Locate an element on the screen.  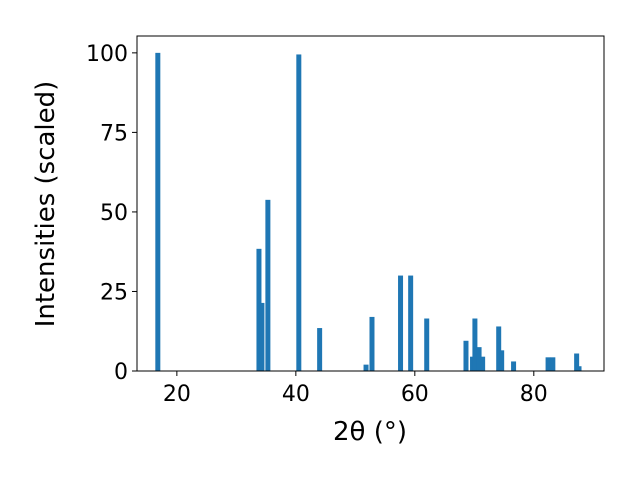
y-tick-label: 50 is located at coordinates (114, 213).